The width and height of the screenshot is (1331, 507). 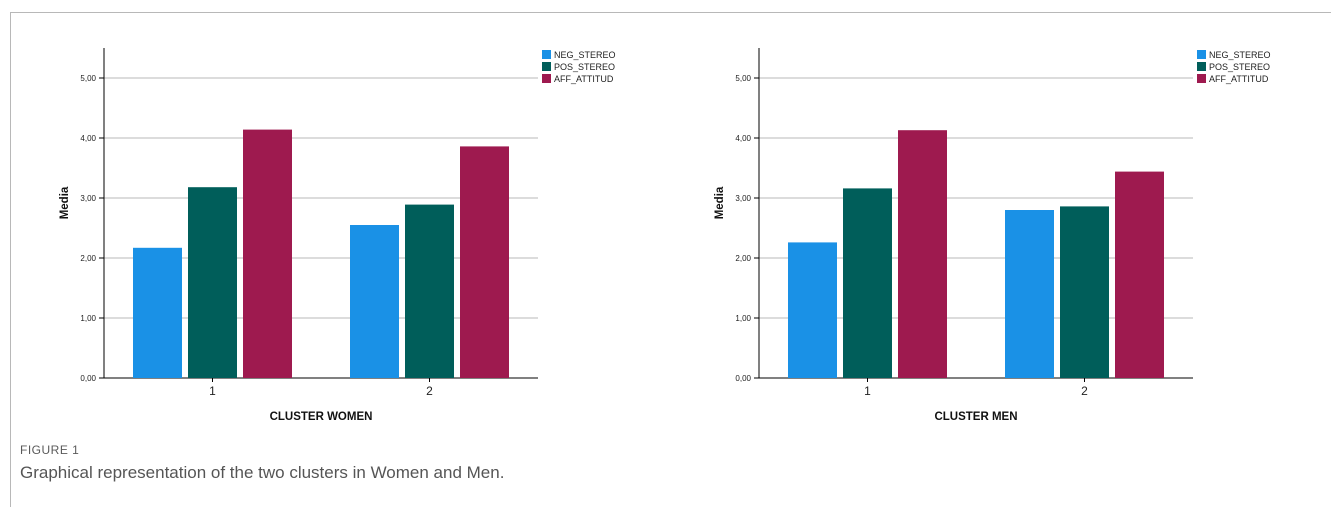 What do you see at coordinates (321, 417) in the screenshot?
I see `x-axis-title: CLUSTER WOMEN` at bounding box center [321, 417].